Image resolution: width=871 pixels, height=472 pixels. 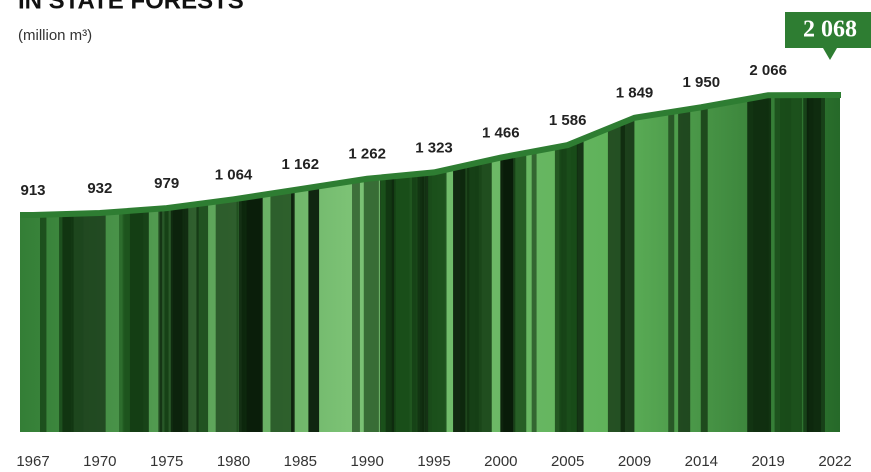 I want to click on x-tick-label: 2022, so click(x=834, y=461).